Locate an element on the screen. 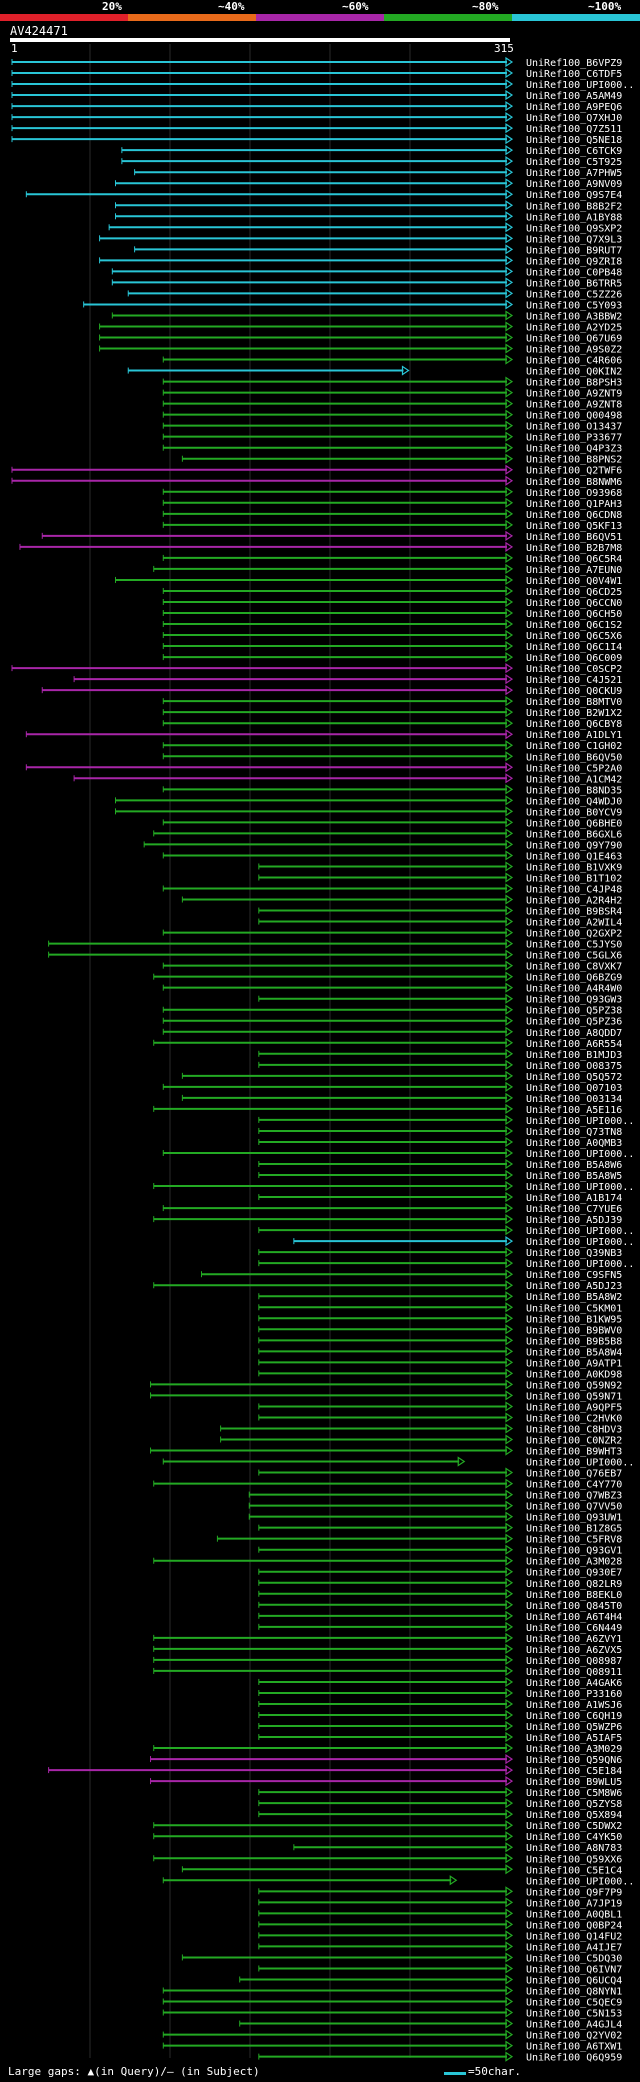 Image resolution: width=640 pixels, height=2082 pixels. hit-row: UniRef100_A7PHW5 is located at coordinates (378, 173).